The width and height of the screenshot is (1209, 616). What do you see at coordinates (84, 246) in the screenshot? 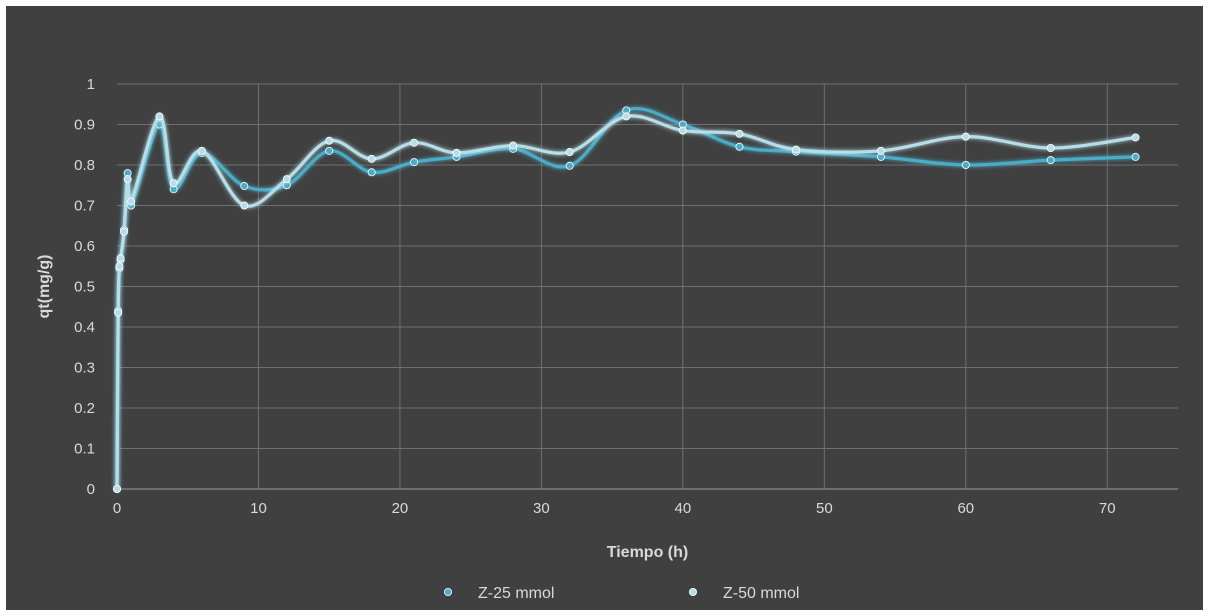
I see `y-tick-label: 0.6` at bounding box center [84, 246].